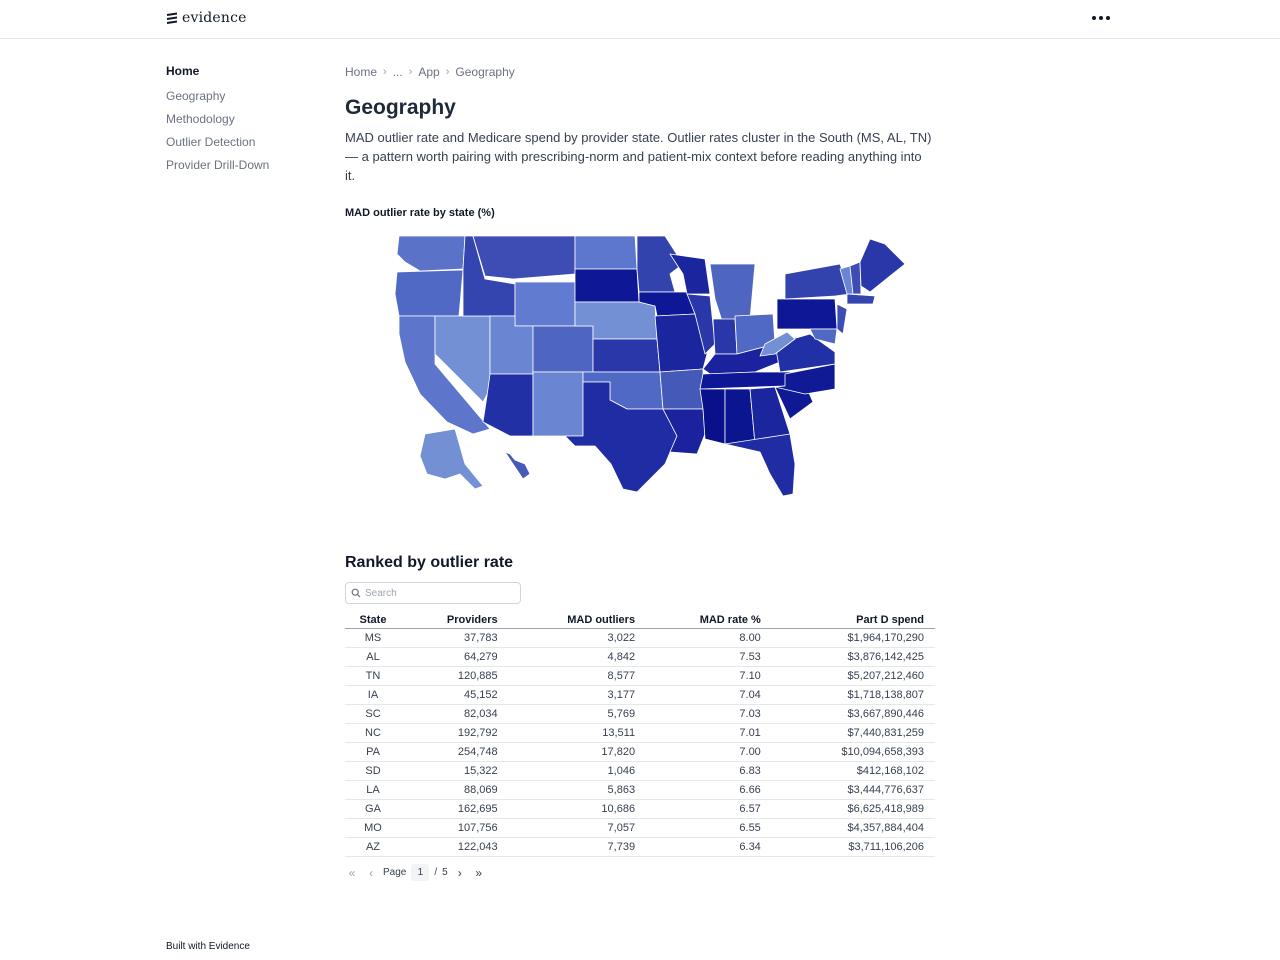 The height and width of the screenshot is (960, 1280). I want to click on cell-state: NC, so click(373, 733).